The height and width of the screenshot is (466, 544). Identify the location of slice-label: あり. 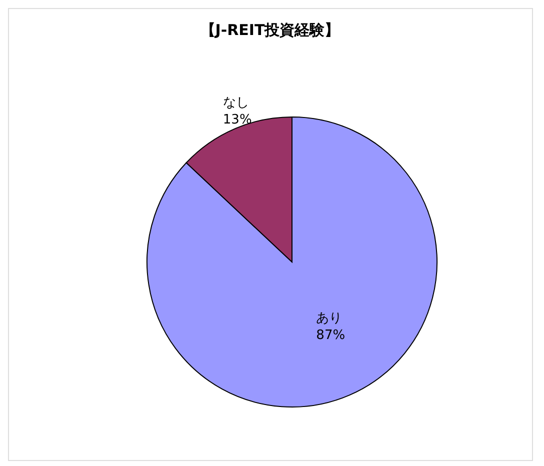
(329, 318).